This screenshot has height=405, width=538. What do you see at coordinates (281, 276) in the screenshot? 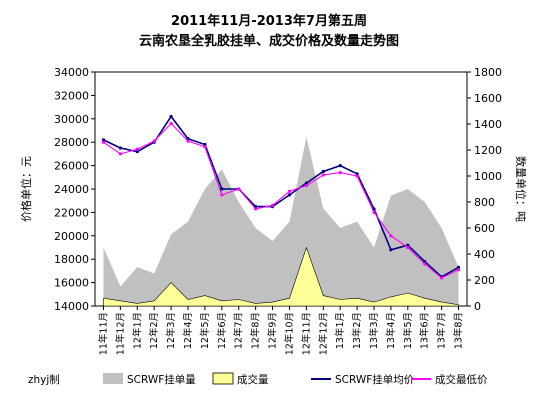
I see `series-1-area` at bounding box center [281, 276].